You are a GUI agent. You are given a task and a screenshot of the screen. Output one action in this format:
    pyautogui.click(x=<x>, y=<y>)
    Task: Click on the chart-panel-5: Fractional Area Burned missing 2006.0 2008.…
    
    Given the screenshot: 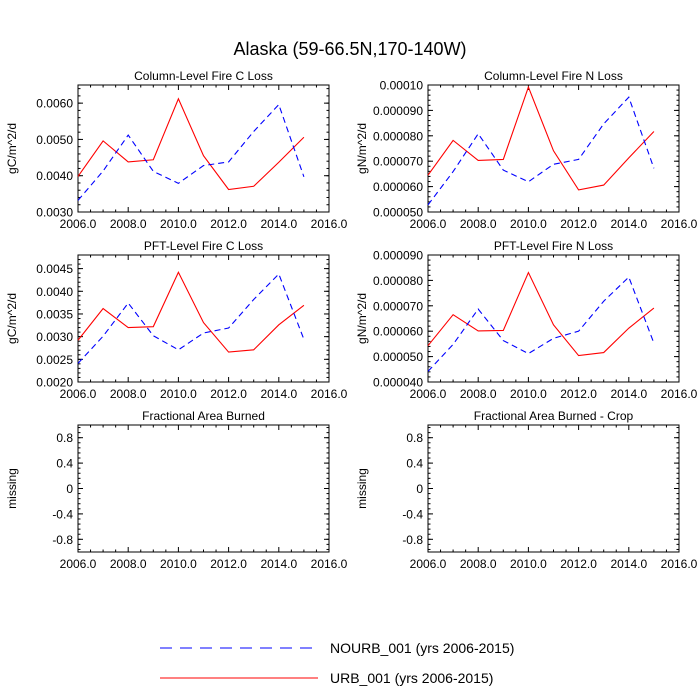 What is the action you would take?
    pyautogui.click(x=176, y=490)
    